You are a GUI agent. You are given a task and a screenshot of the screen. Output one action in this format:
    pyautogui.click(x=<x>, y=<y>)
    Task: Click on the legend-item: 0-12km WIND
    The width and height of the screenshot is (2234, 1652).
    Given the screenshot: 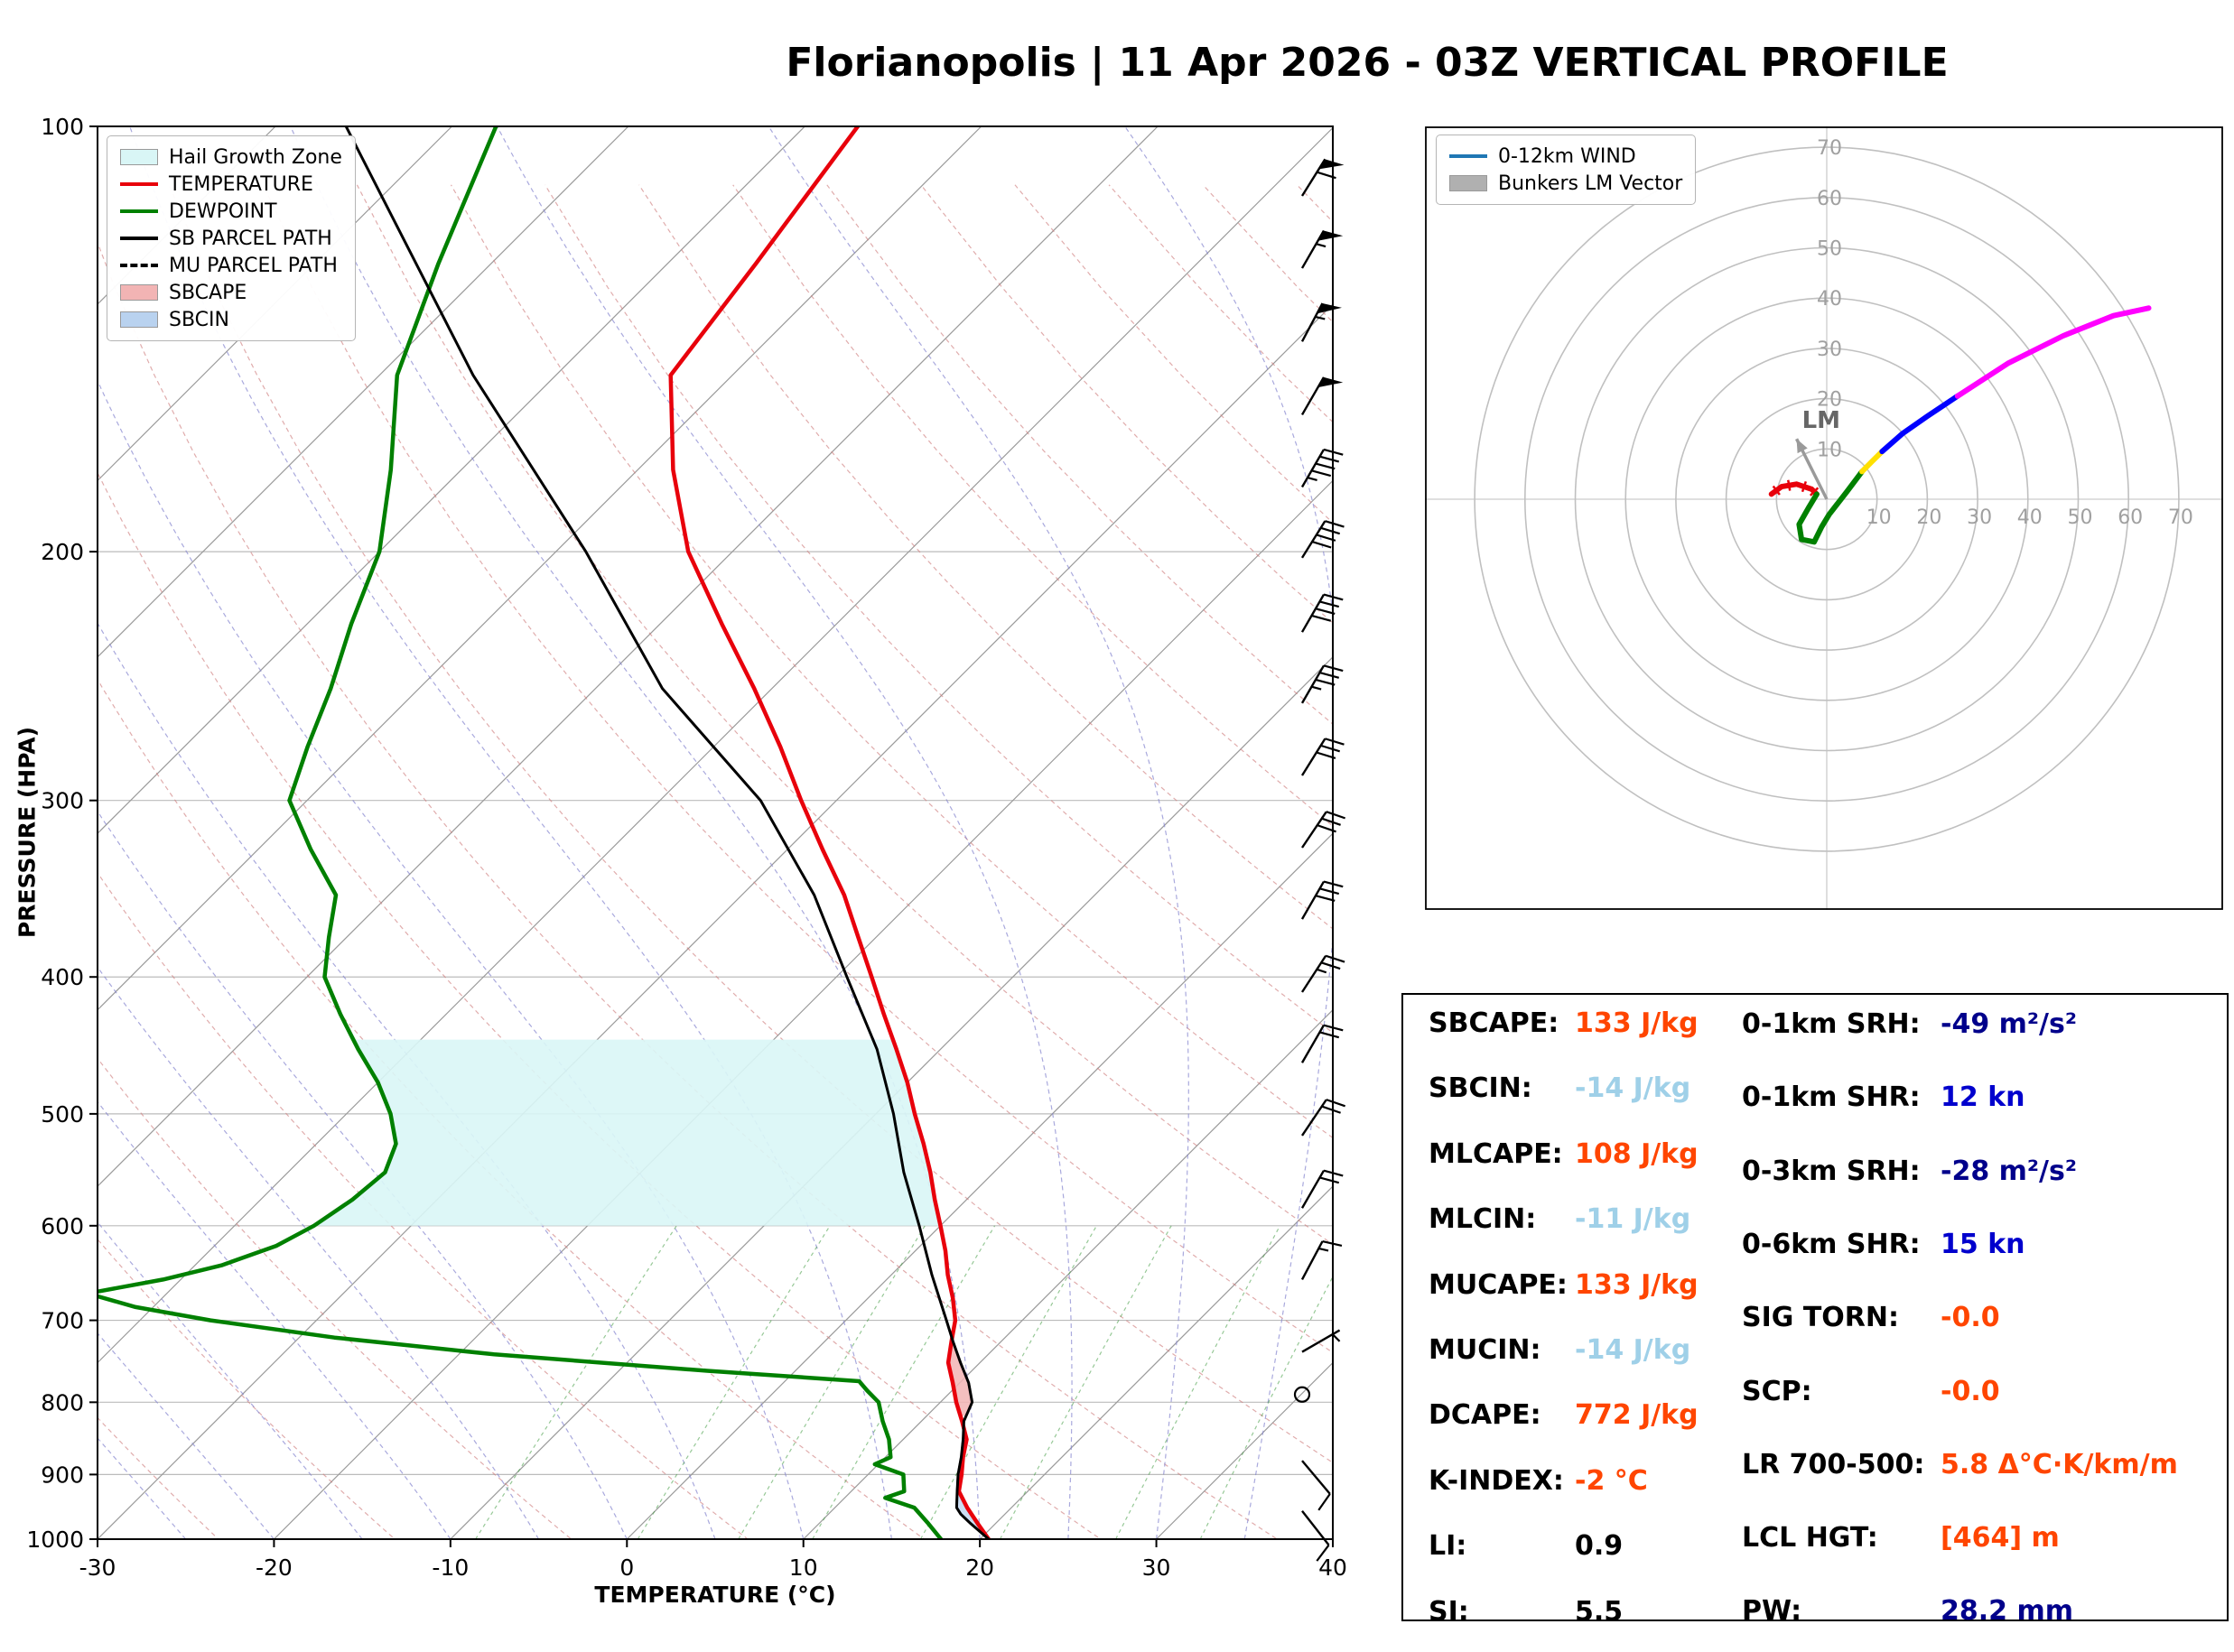 What is the action you would take?
    pyautogui.click(x=1565, y=156)
    